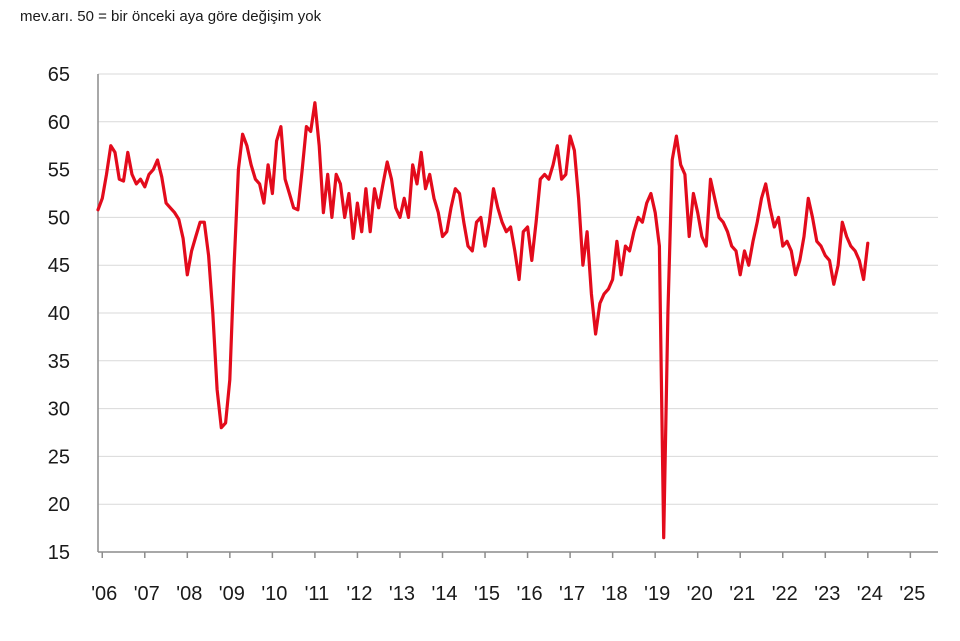 The height and width of the screenshot is (641, 960). Describe the element at coordinates (189, 594) in the screenshot. I see `x-tick-label: '08` at that location.